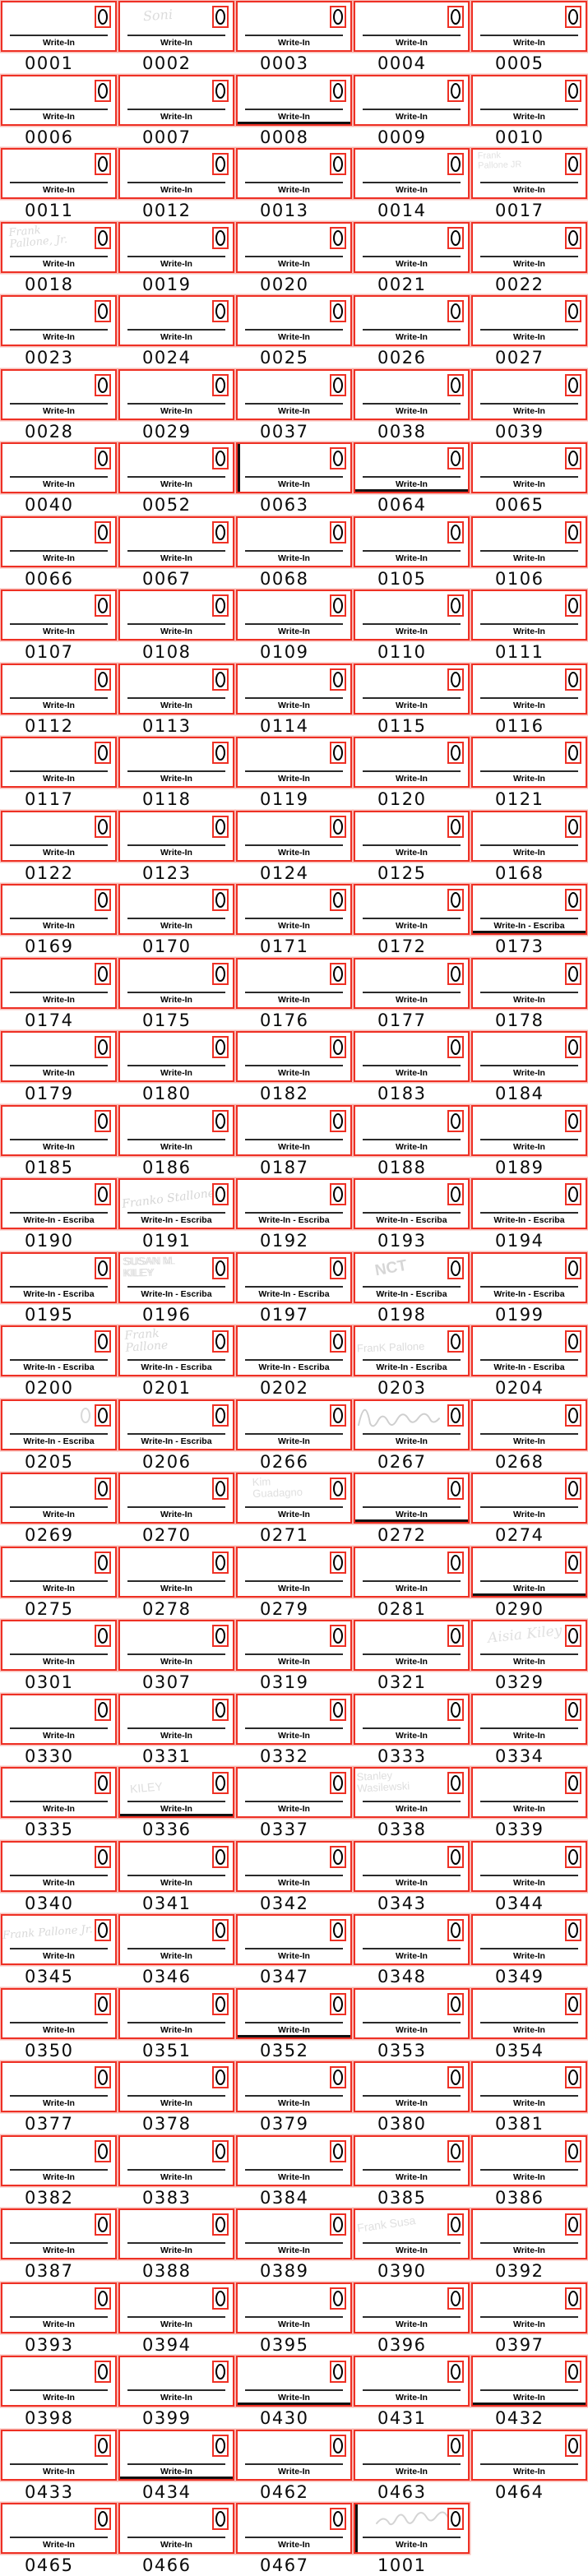 The height and width of the screenshot is (2576, 588). What do you see at coordinates (59, 1939) in the screenshot?
I see `ballot-crop: Frank Pallone Jr. Write-In` at bounding box center [59, 1939].